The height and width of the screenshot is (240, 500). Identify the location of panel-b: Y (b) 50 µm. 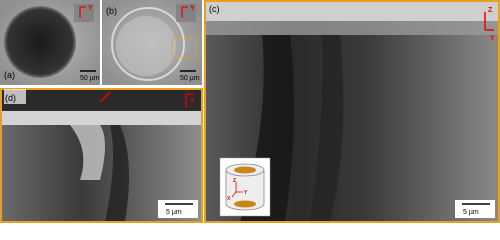
(152, 42).